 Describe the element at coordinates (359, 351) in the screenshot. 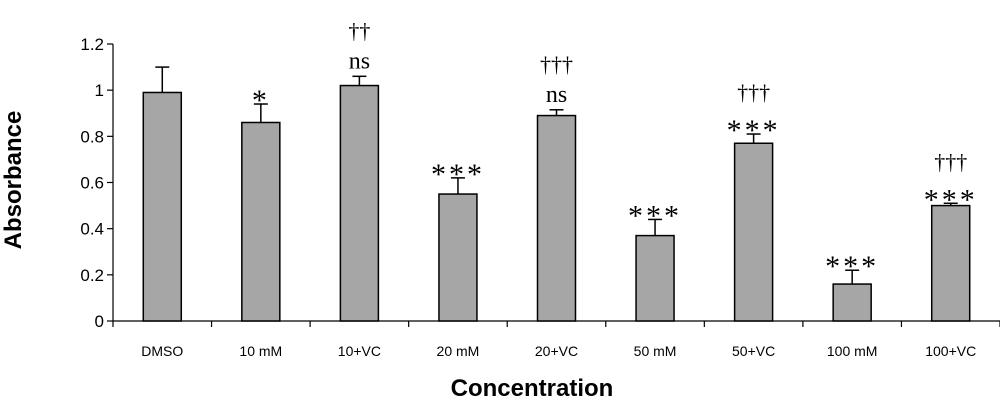

I see `x-tick-label: 10+VC` at that location.